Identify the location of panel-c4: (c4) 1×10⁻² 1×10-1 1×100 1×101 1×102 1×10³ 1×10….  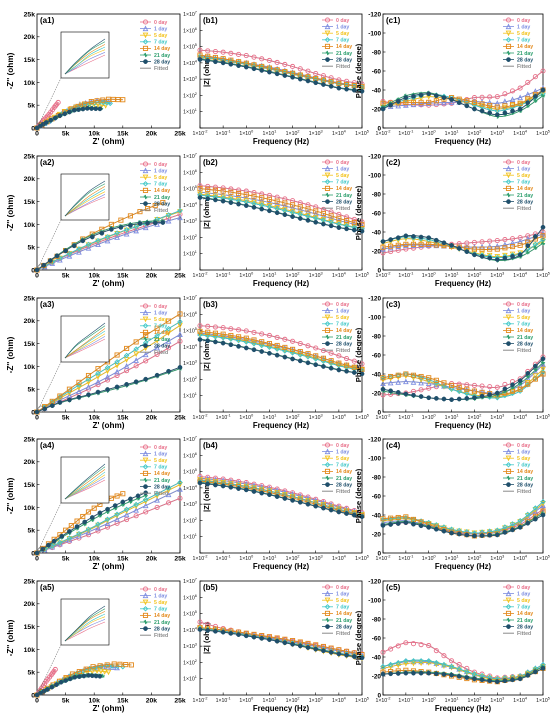
(452, 503).